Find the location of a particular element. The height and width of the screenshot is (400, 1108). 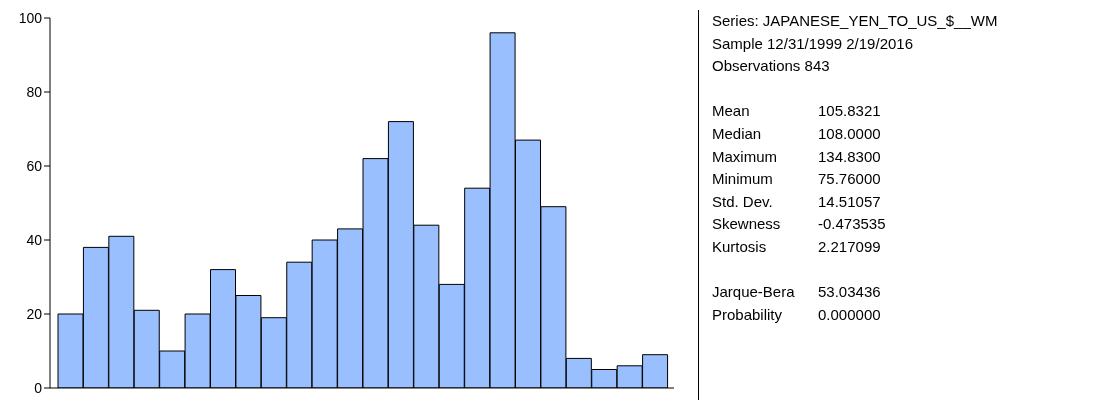

text: Minimum 75.76000 is located at coordinates (796, 179).